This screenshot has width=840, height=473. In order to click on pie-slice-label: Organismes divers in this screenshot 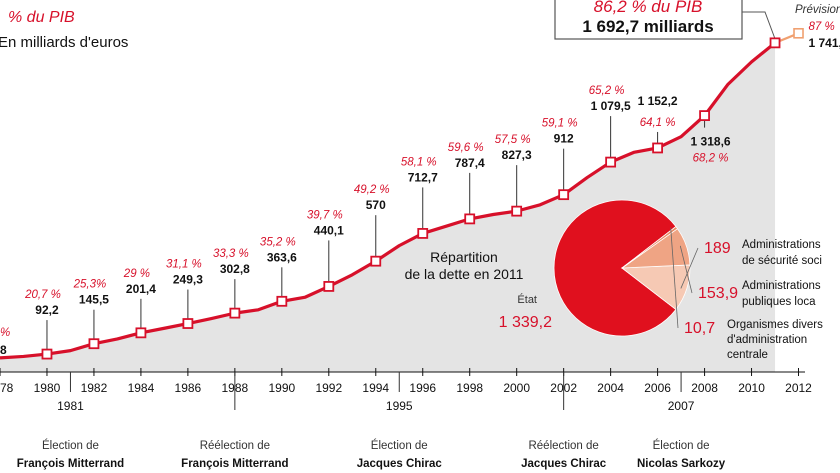, I will do `click(775, 325)`.